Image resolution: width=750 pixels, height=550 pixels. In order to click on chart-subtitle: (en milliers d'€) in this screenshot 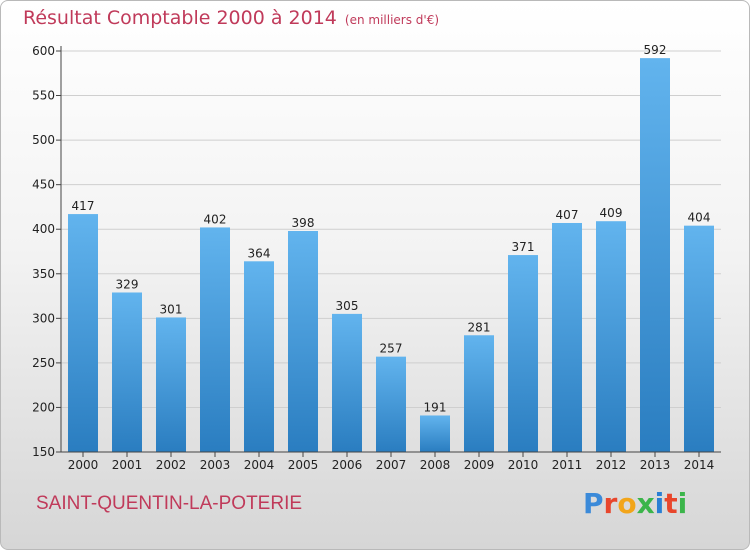, I will do `click(392, 20)`.